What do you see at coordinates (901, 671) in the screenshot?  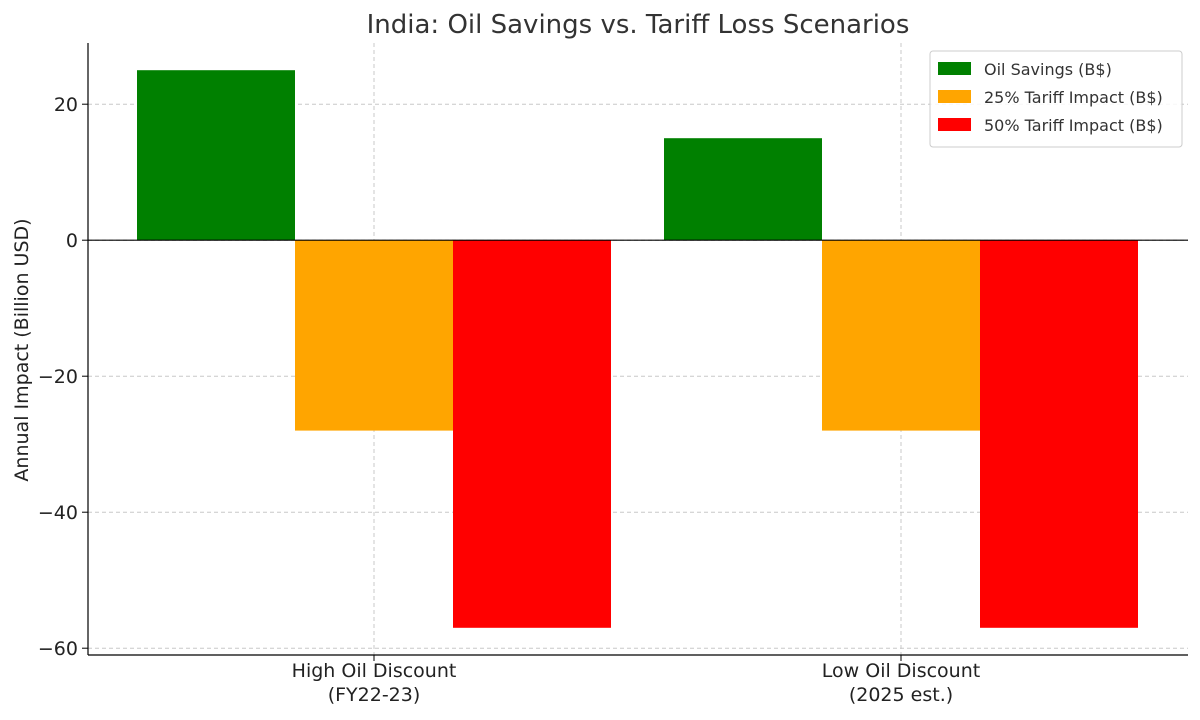 I see `x-tick-label: Low Oil Discount` at bounding box center [901, 671].